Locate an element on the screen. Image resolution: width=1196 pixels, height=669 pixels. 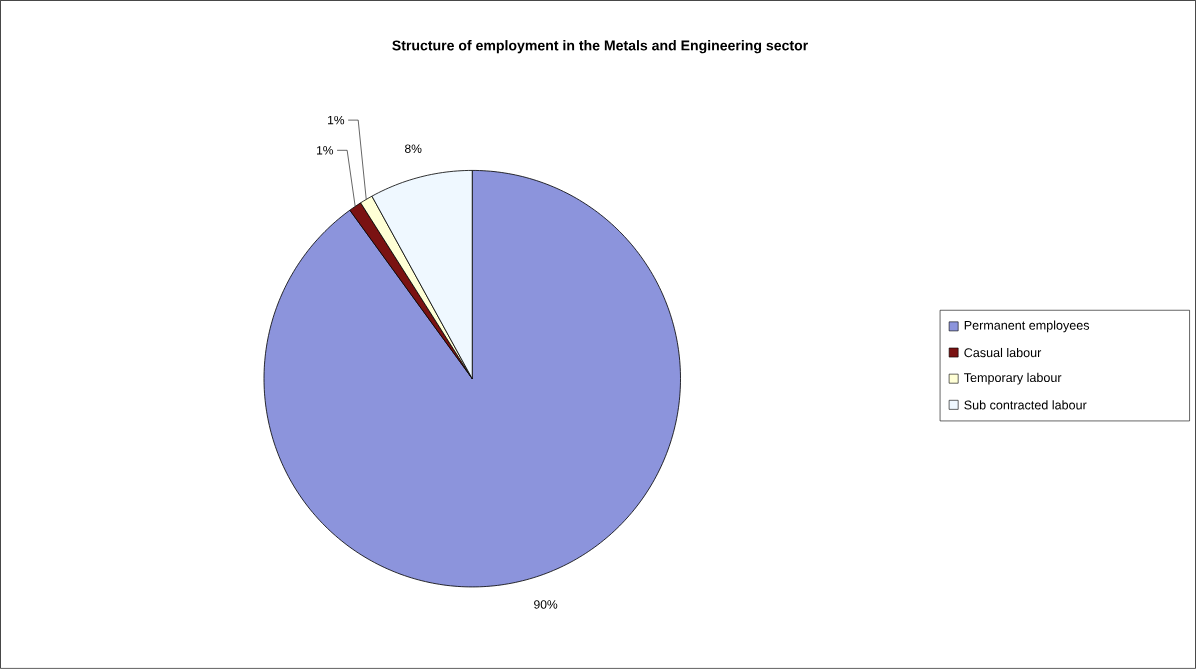
data-label: 8% is located at coordinates (413, 149).